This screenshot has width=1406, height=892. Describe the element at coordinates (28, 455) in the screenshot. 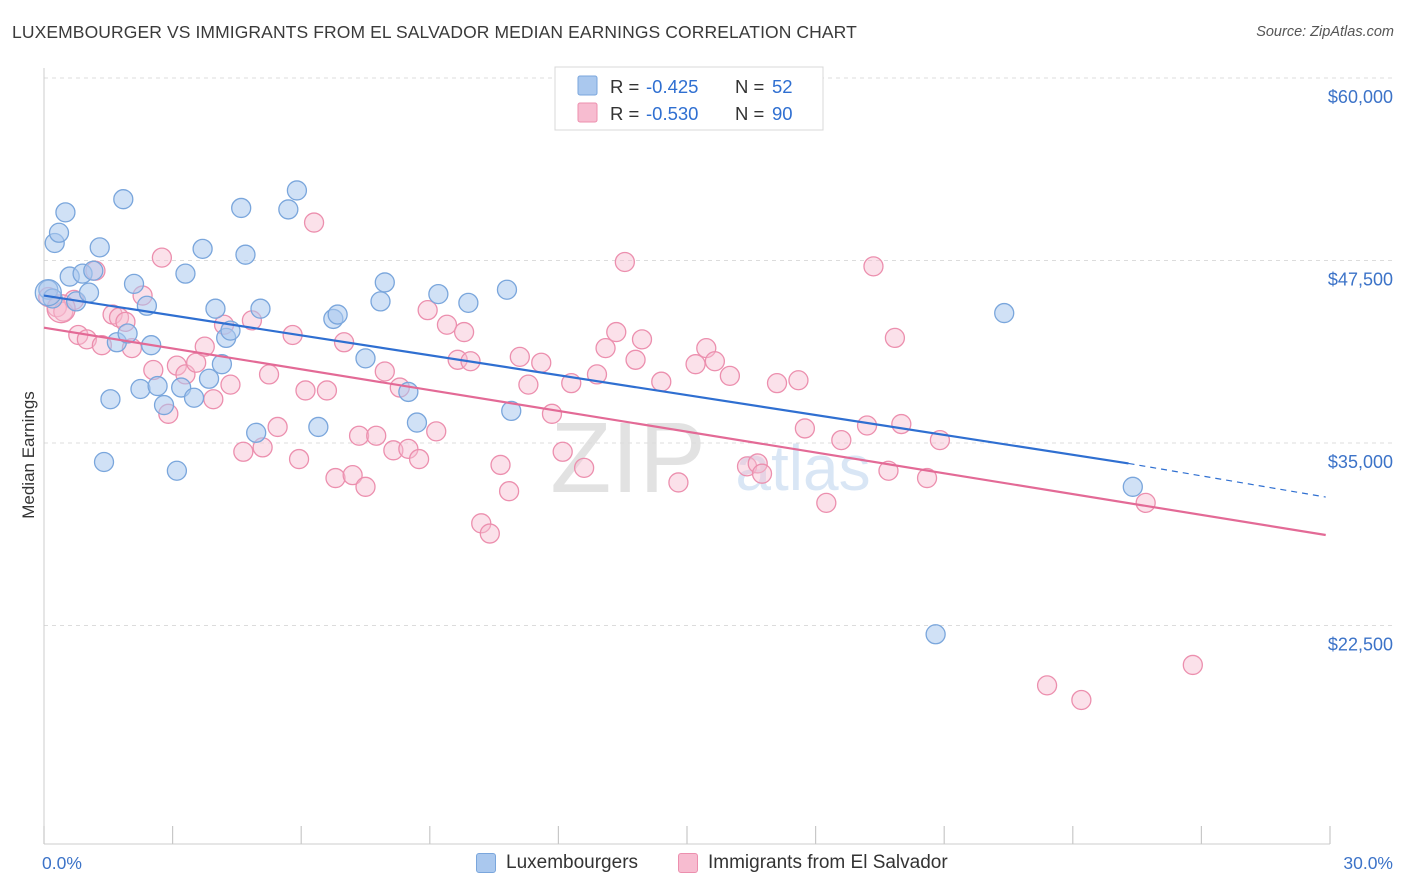

I see `y-axis-label: Median Earnings` at that location.